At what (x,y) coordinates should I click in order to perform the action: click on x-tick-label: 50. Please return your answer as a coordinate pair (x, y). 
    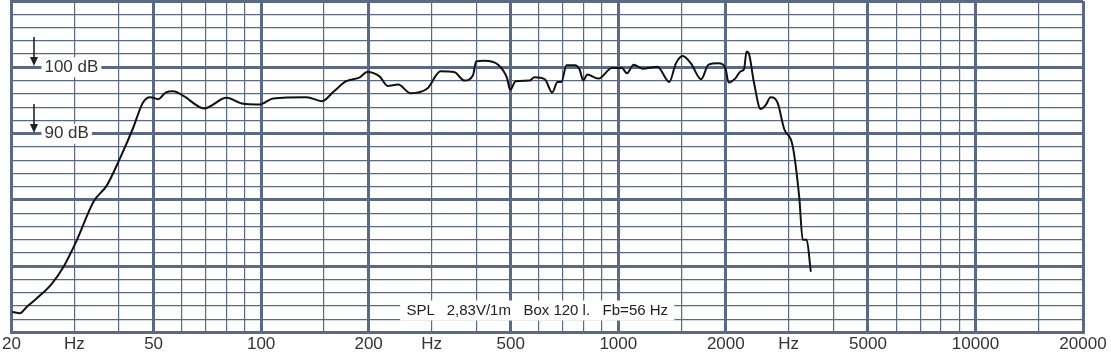
    Looking at the image, I should click on (154, 344).